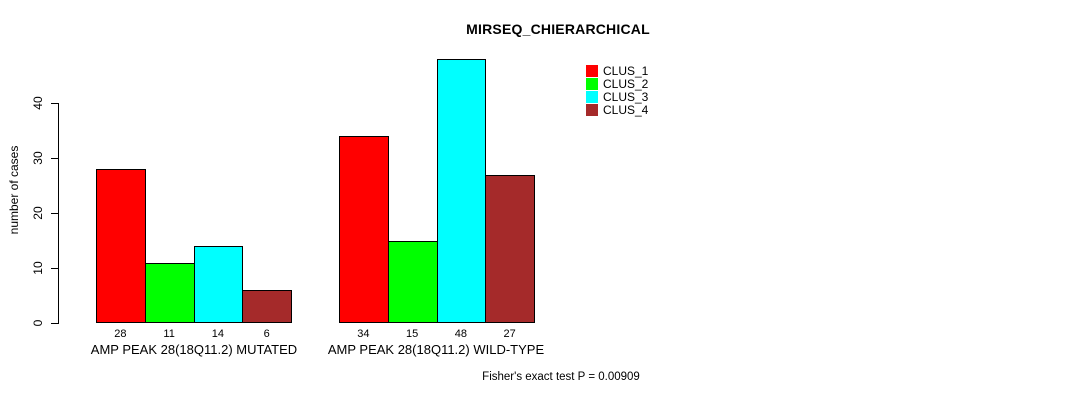  I want to click on legend-label: CLUS_4, so click(626, 110).